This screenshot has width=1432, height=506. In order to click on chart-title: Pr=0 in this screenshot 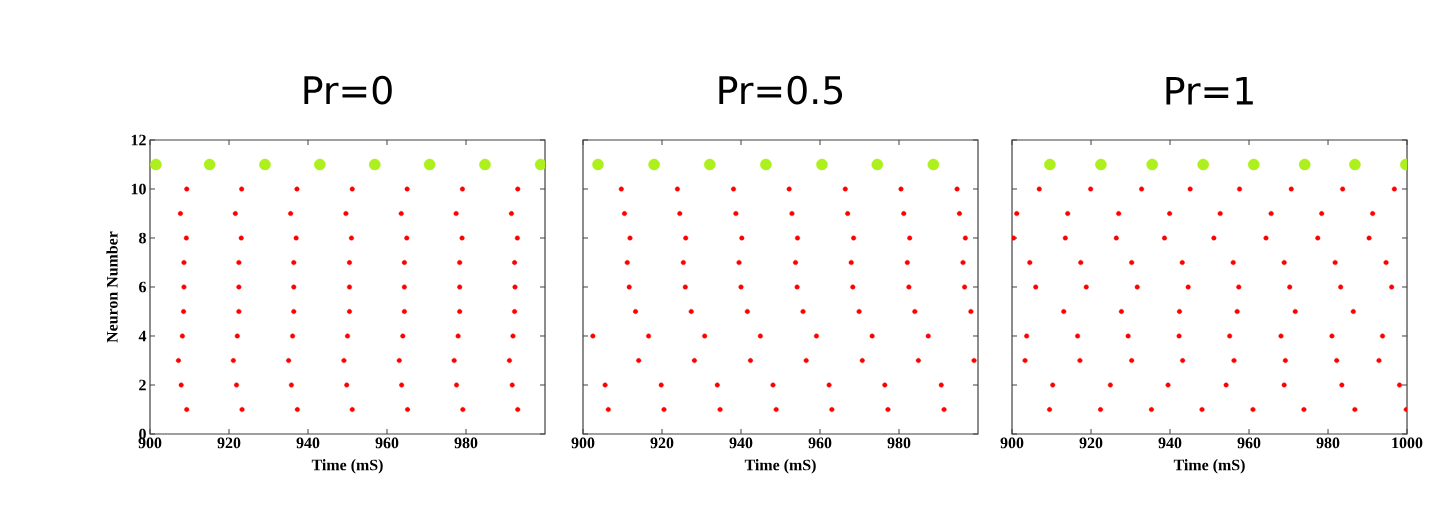, I will do `click(348, 90)`.